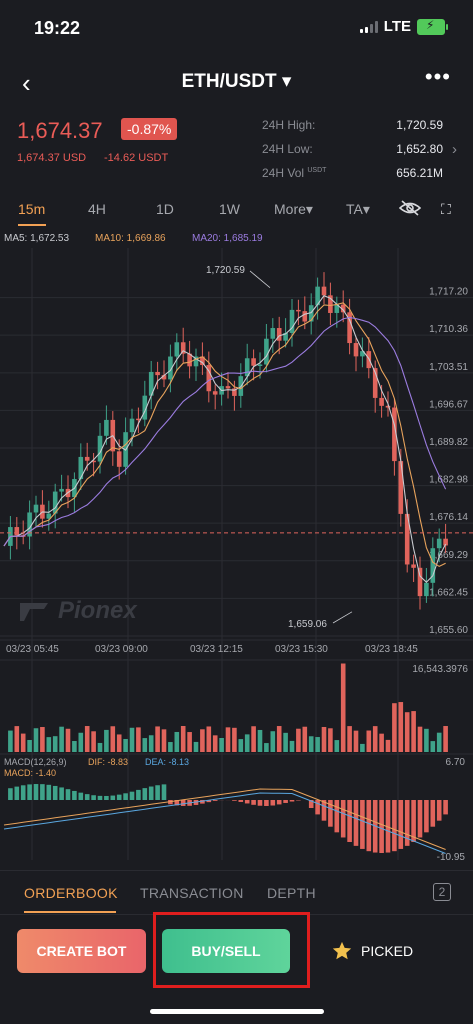 This screenshot has height=1024, width=473. I want to click on buy-sell-button: BUY/SELL, so click(226, 951).